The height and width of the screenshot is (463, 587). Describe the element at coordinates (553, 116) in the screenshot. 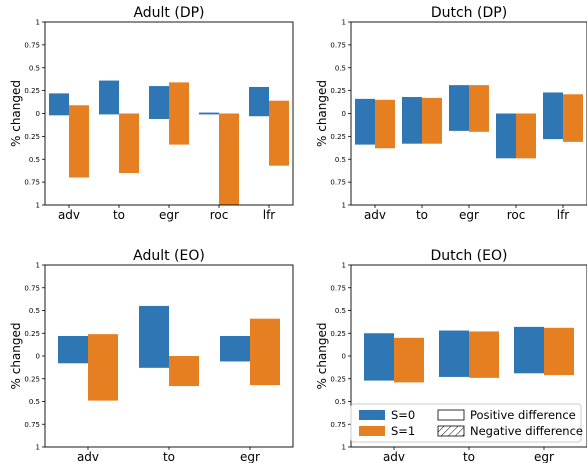

I see `bar-s0-lfr` at that location.